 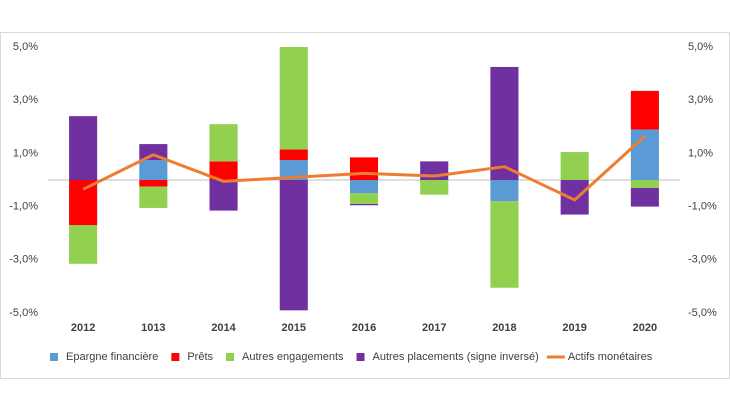 What do you see at coordinates (702, 313) in the screenshot?
I see `y2-tick-label: -5,0%` at bounding box center [702, 313].